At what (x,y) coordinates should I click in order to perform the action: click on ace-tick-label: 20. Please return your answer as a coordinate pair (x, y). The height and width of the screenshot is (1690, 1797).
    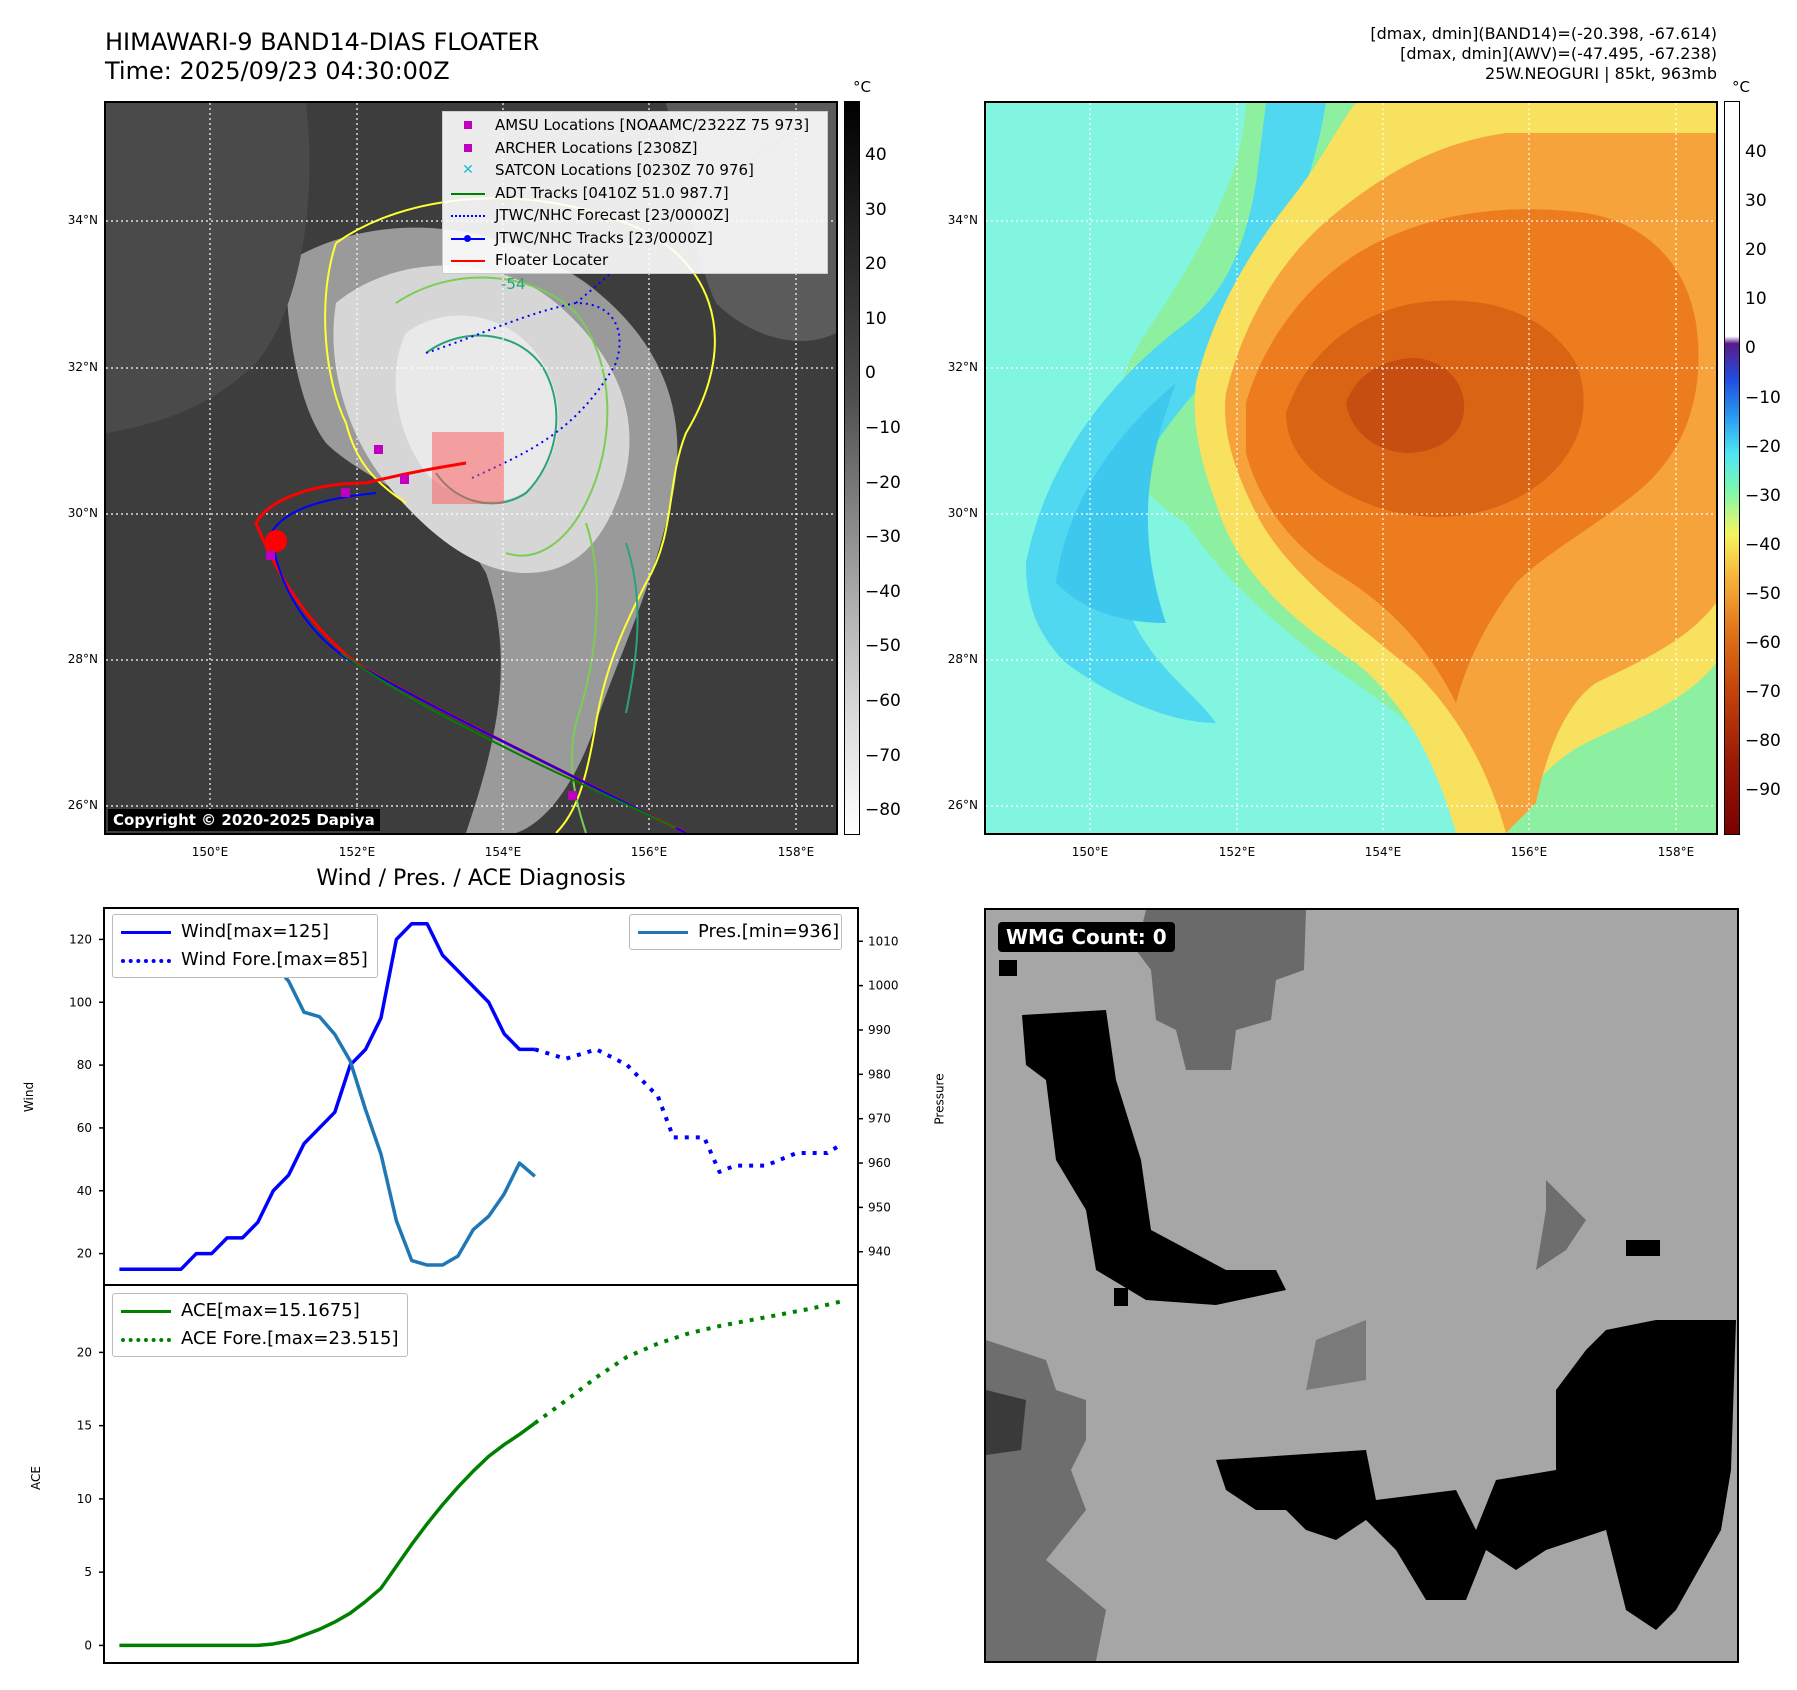
    Looking at the image, I should click on (84, 1352).